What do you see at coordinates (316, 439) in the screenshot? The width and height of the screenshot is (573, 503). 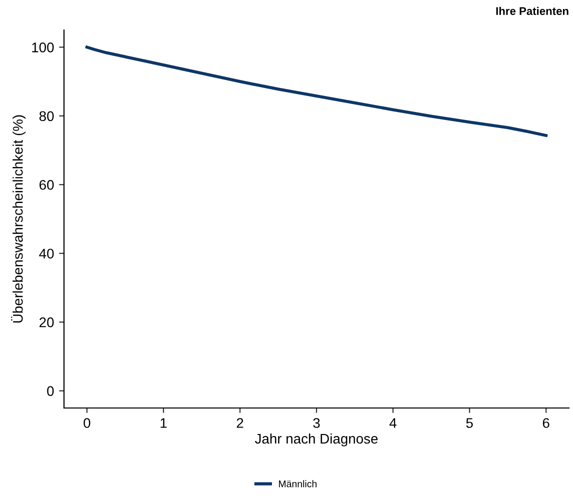 I see `x-axis-title: Jahr nach Diagnose` at bounding box center [316, 439].